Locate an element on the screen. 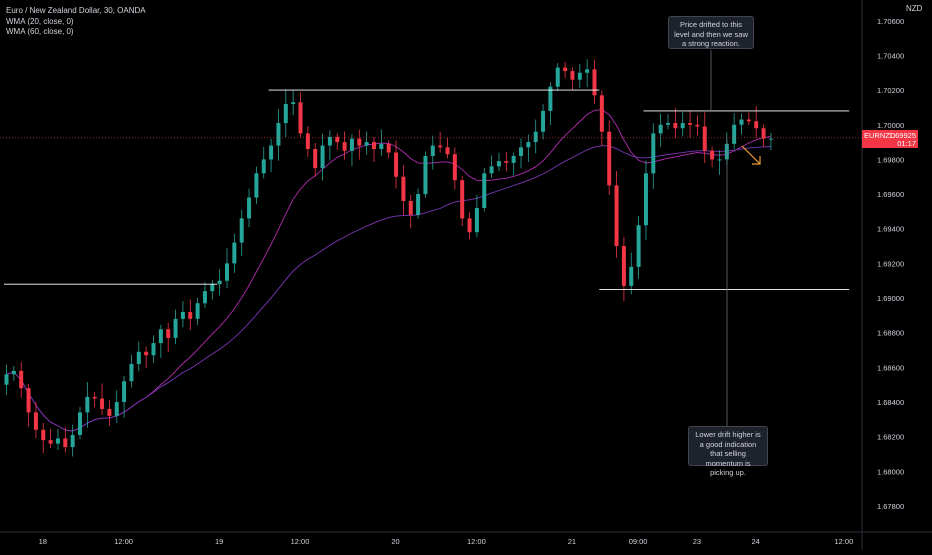 The width and height of the screenshot is (932, 555). y-tick-label: 1.70000 is located at coordinates (890, 125).